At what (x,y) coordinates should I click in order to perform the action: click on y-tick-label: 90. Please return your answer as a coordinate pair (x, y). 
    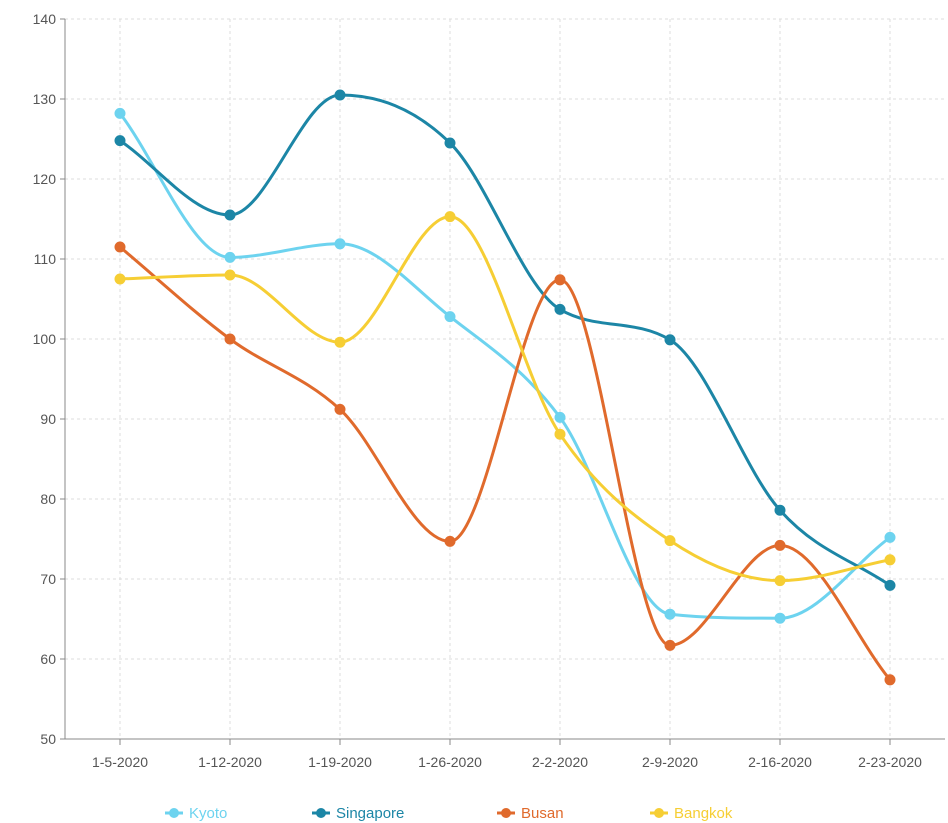
    Looking at the image, I should click on (48, 419).